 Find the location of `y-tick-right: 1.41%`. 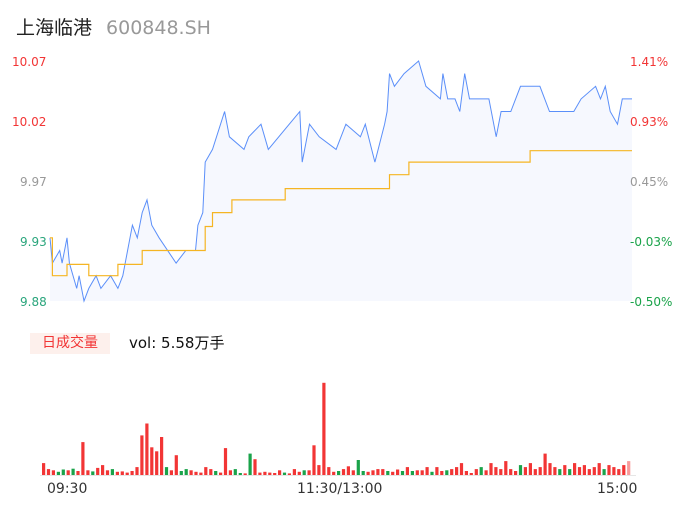

y-tick-right: 1.41% is located at coordinates (649, 62).